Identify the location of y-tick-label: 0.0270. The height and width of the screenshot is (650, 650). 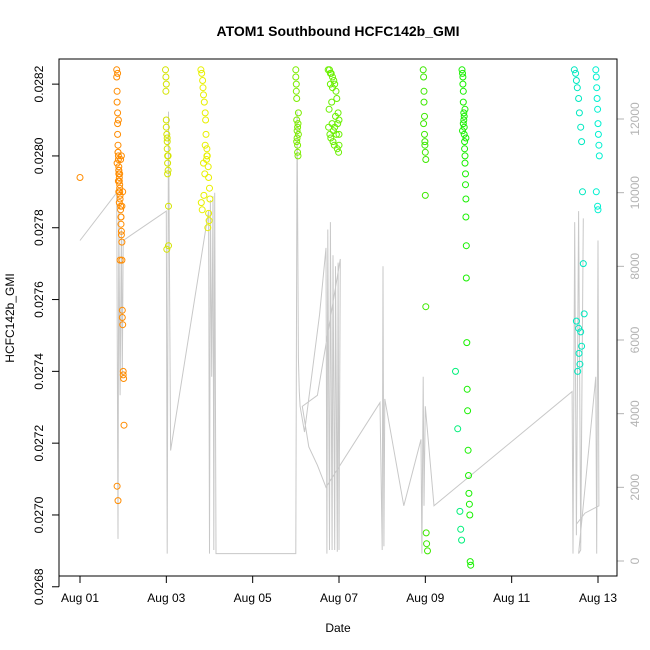
(39, 514).